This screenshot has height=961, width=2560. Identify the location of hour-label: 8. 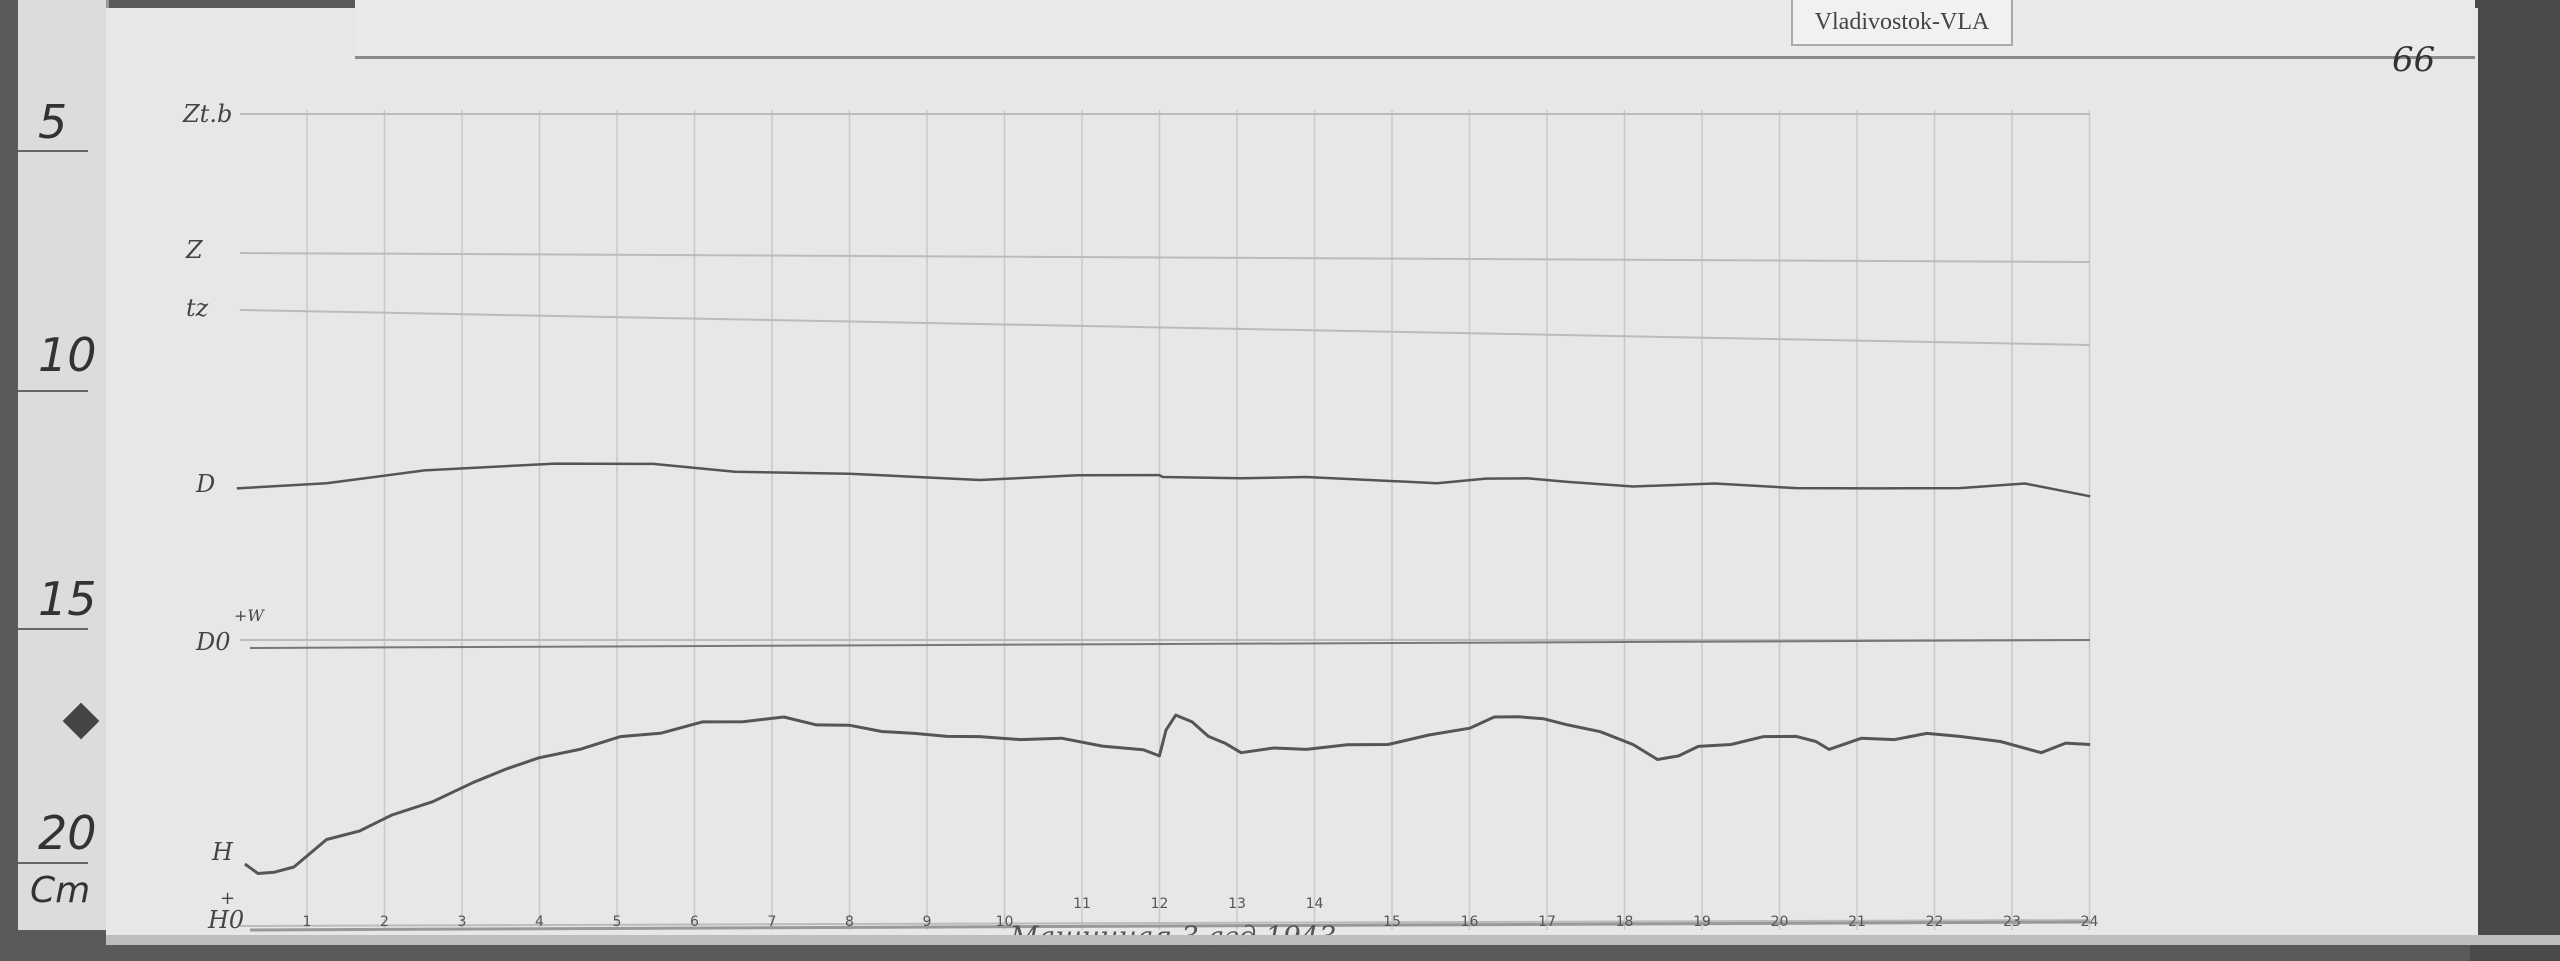
(849, 922).